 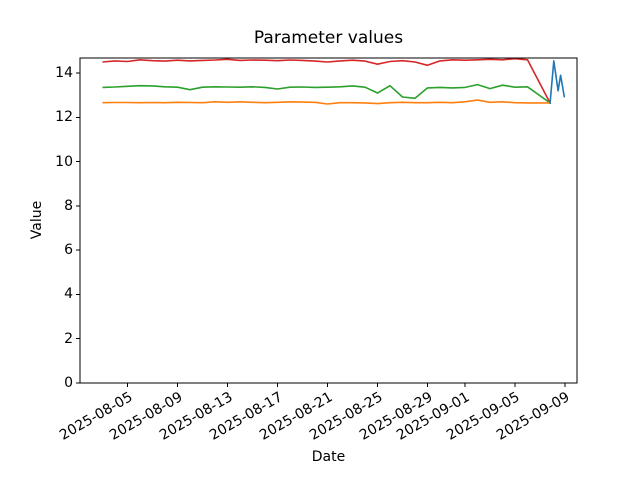 What do you see at coordinates (326, 93) in the screenshot?
I see `series-green-line` at bounding box center [326, 93].